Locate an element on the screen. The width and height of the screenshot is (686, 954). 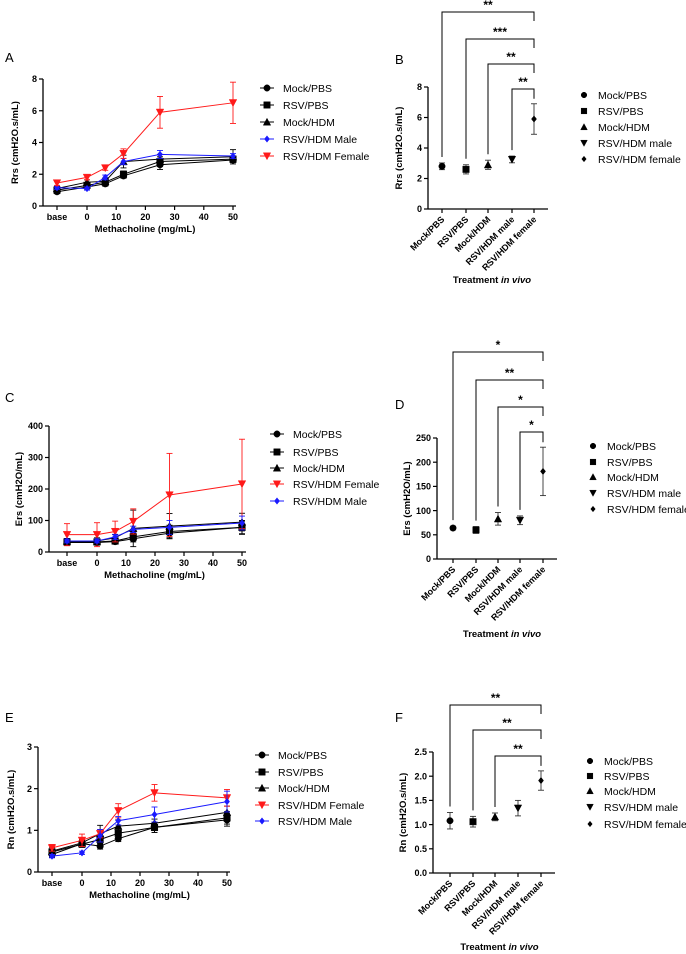
legend-label: RSV/HDM female is located at coordinates (646, 510).